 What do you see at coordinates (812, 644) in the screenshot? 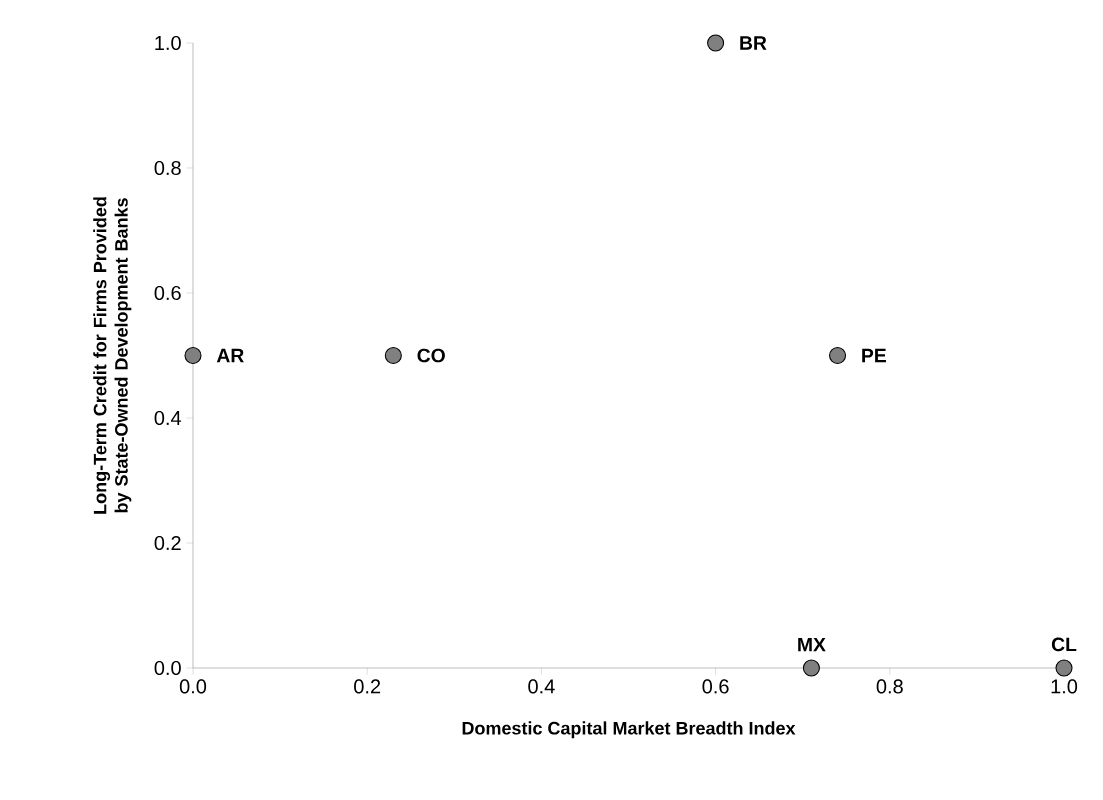
I see `annotation: MX` at bounding box center [812, 644].